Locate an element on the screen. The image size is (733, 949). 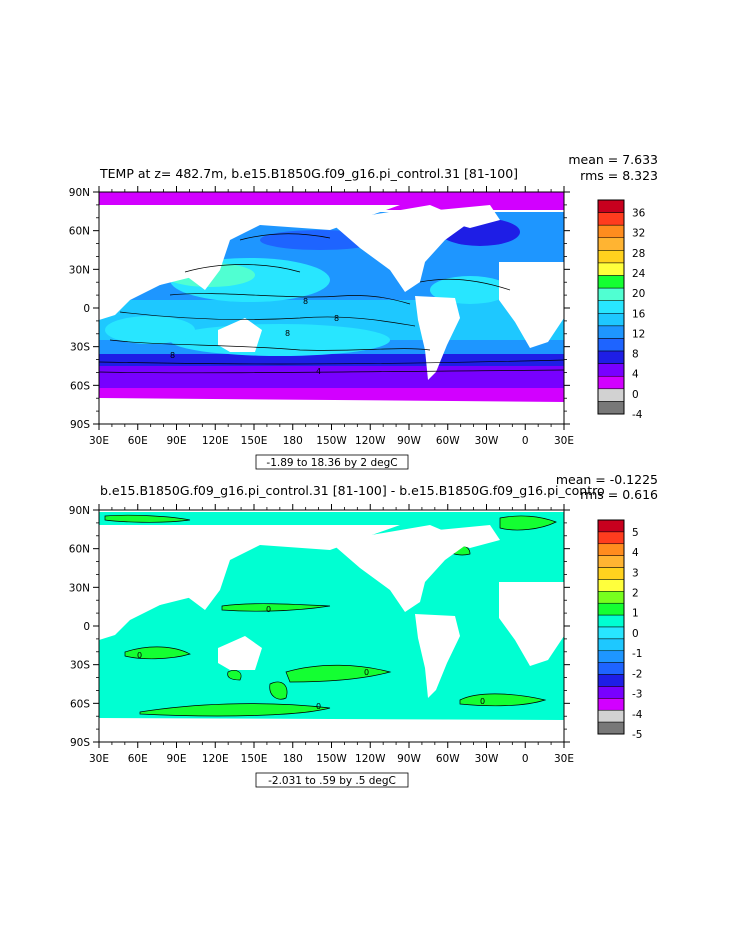
colorbar-label: 28 is located at coordinates (638, 254).